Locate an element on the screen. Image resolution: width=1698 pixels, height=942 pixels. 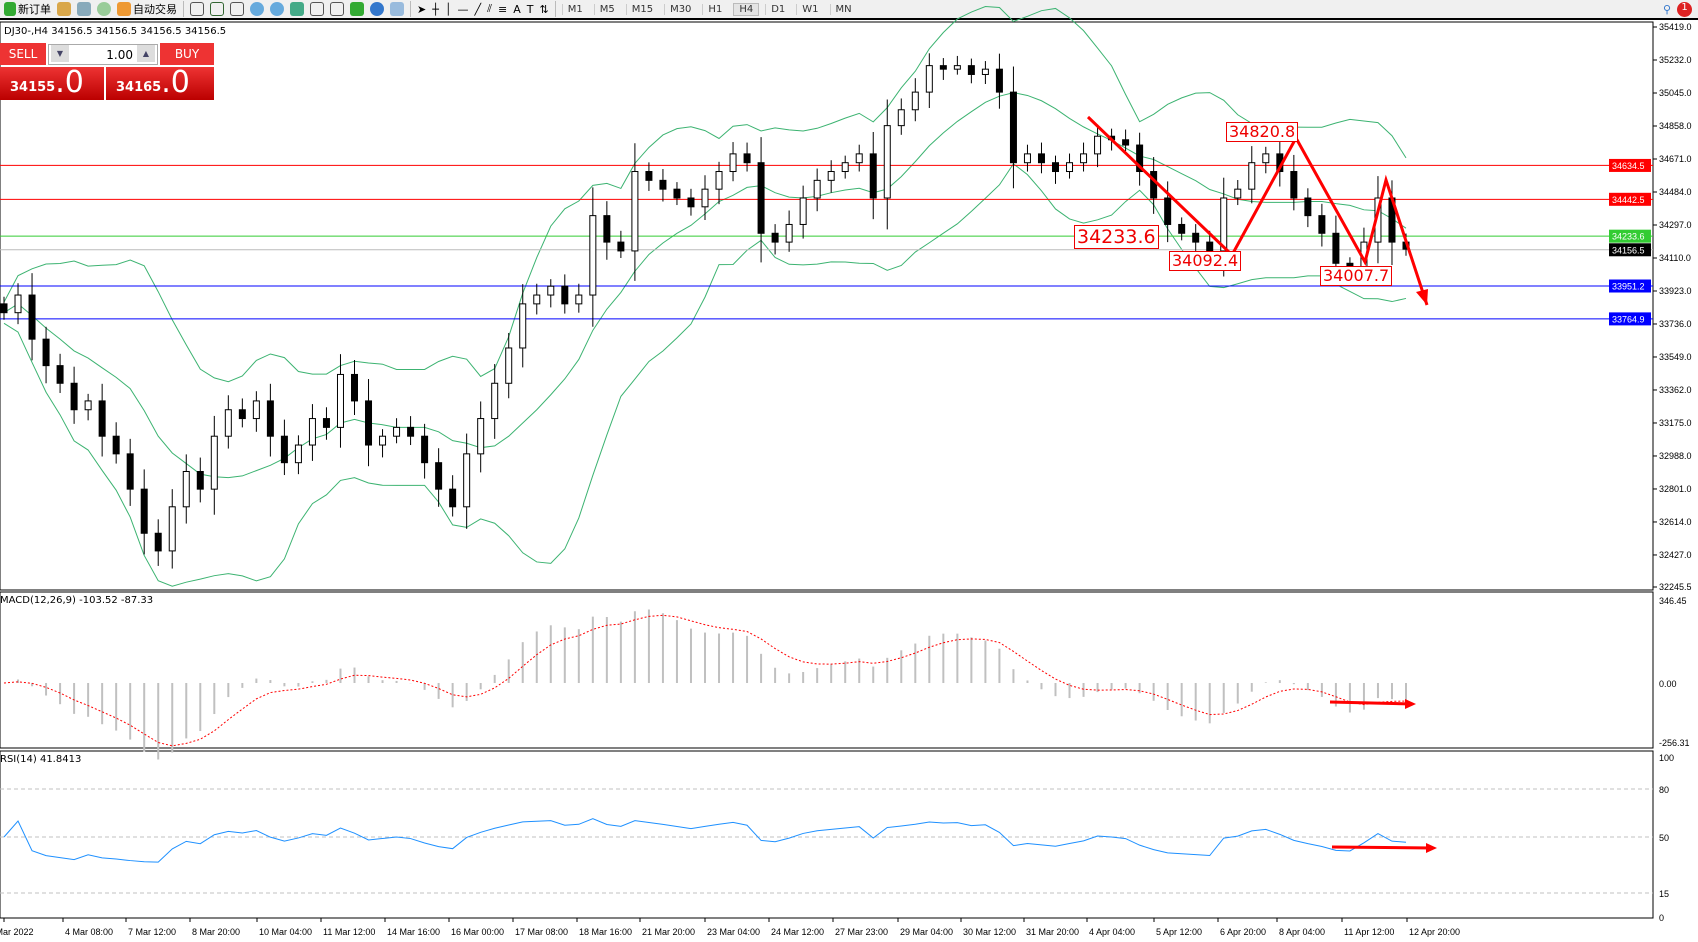
time-tick-label: 27 Mar 23:00 is located at coordinates (861, 932).